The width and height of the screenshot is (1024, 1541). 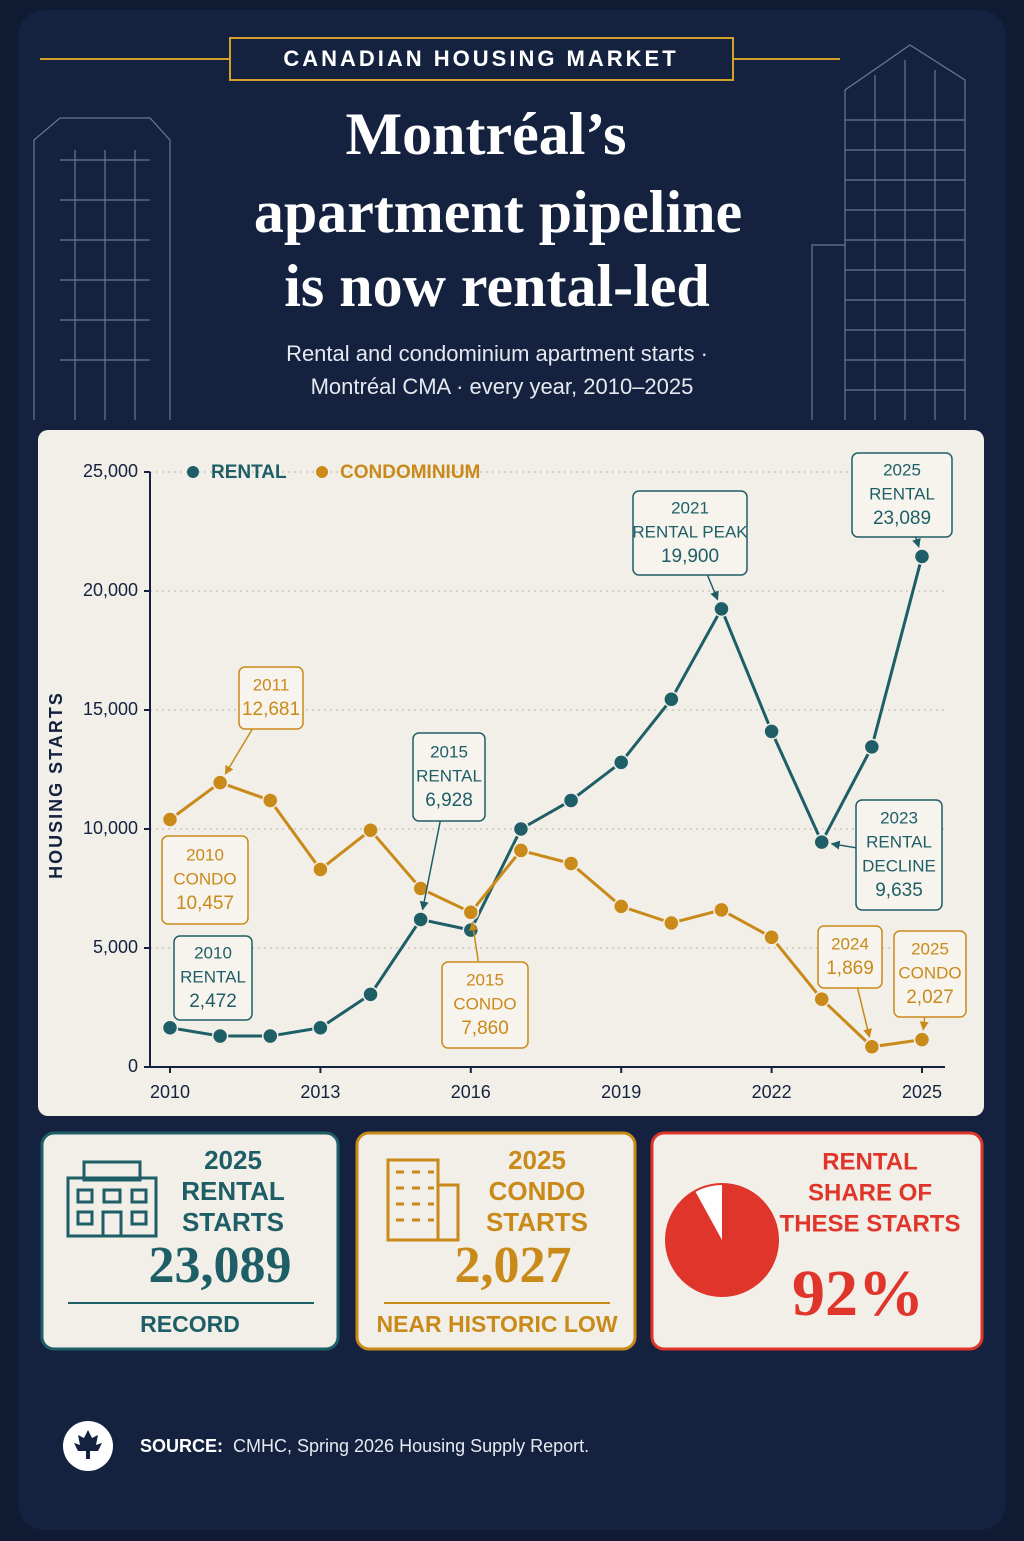 I want to click on x-tick-label: 2010, so click(x=170, y=1092).